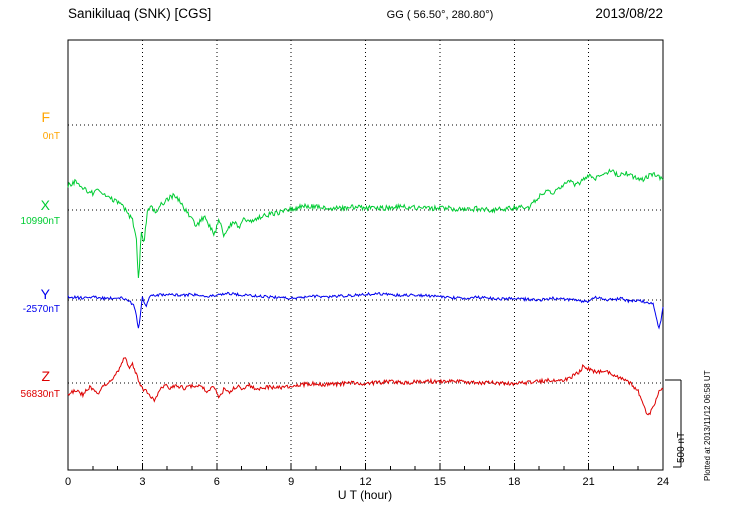 This screenshot has height=520, width=730. I want to click on x-tick-label: 18, so click(514, 482).